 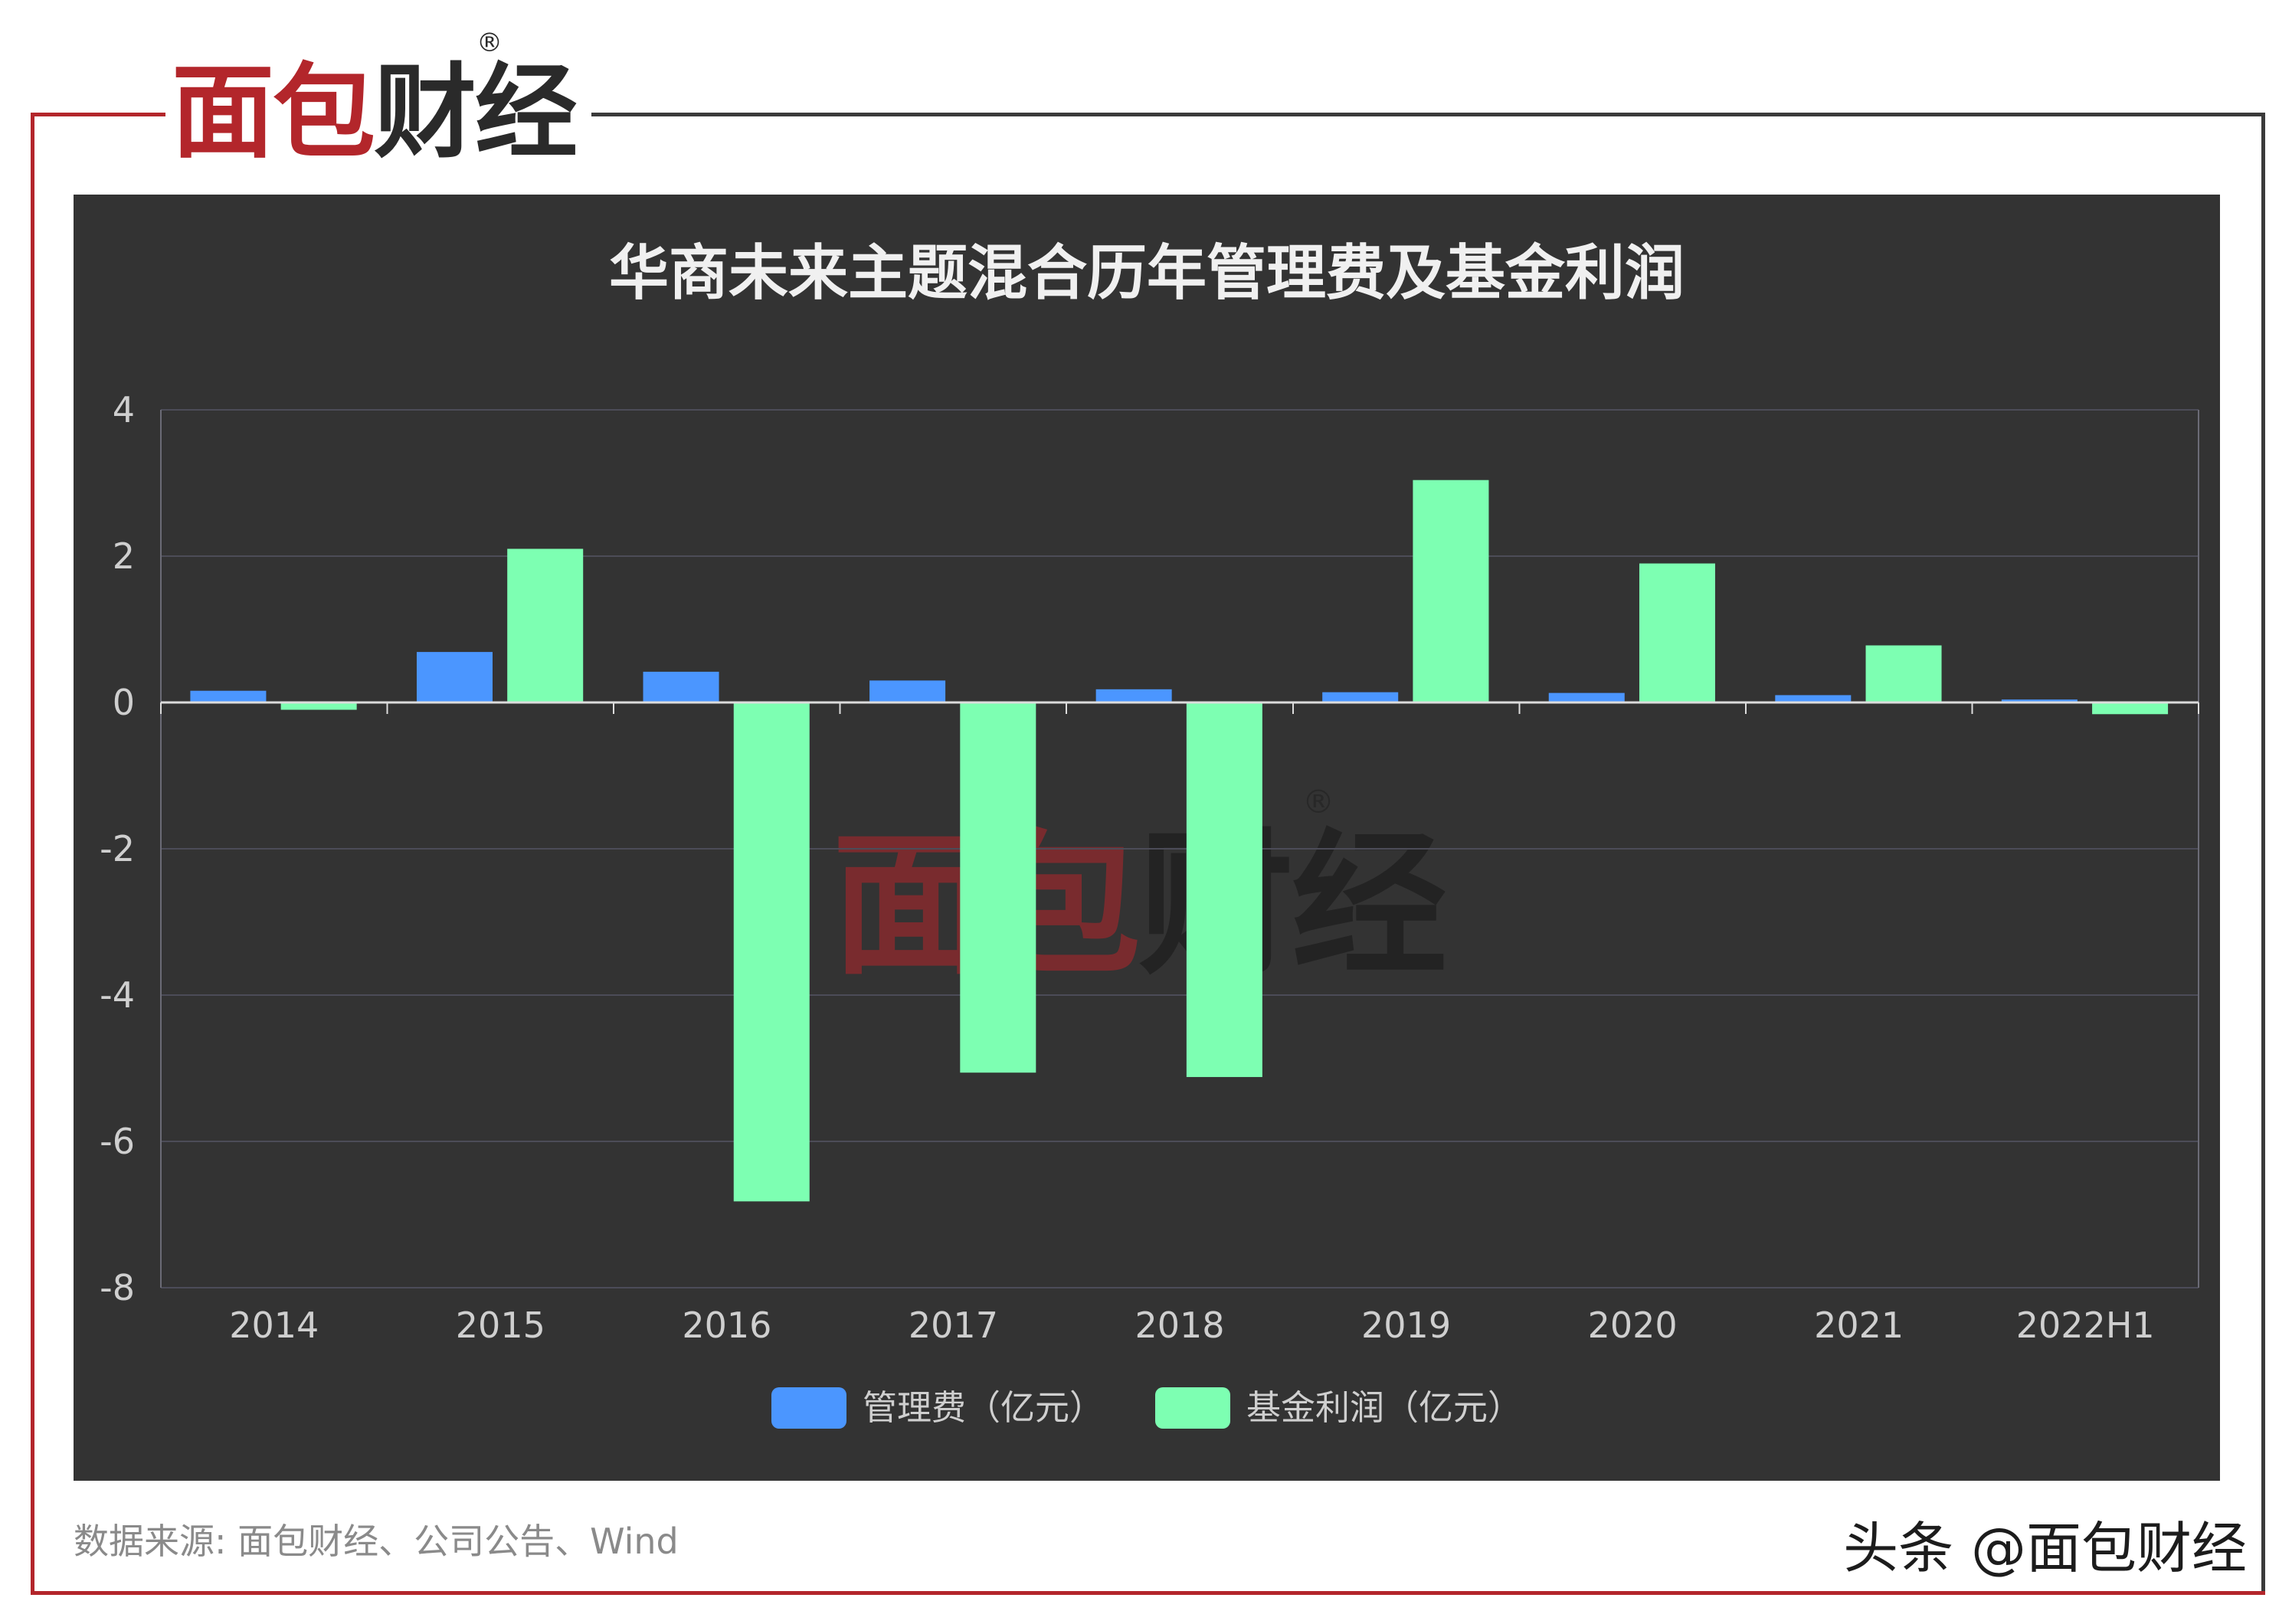 I want to click on legend-swatch-fund-profit, so click(x=1192, y=1408).